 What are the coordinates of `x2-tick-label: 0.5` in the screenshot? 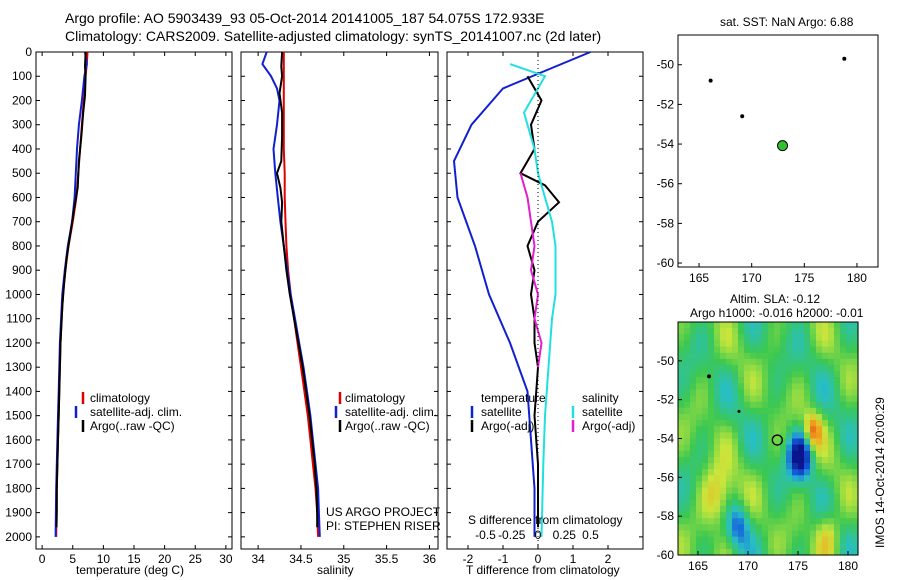 It's located at (590, 535).